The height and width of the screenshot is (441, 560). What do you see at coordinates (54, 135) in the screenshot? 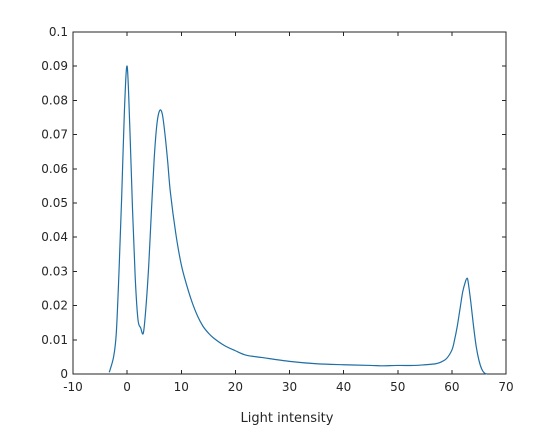
I see `y-tick-label: 0.07` at bounding box center [54, 135].